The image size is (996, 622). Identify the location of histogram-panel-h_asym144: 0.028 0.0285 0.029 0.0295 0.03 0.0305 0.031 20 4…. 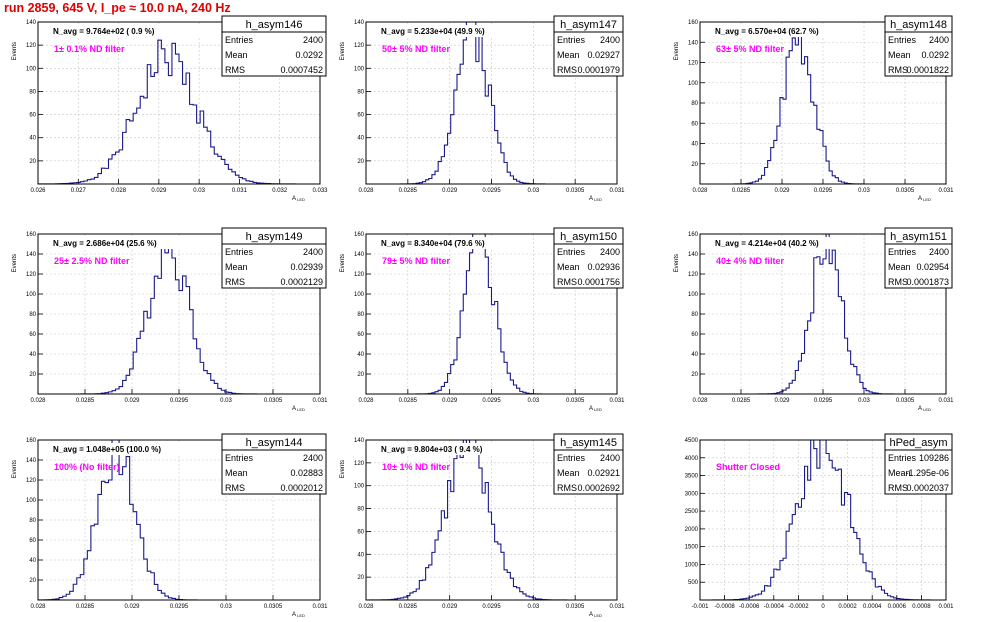
(170, 525).